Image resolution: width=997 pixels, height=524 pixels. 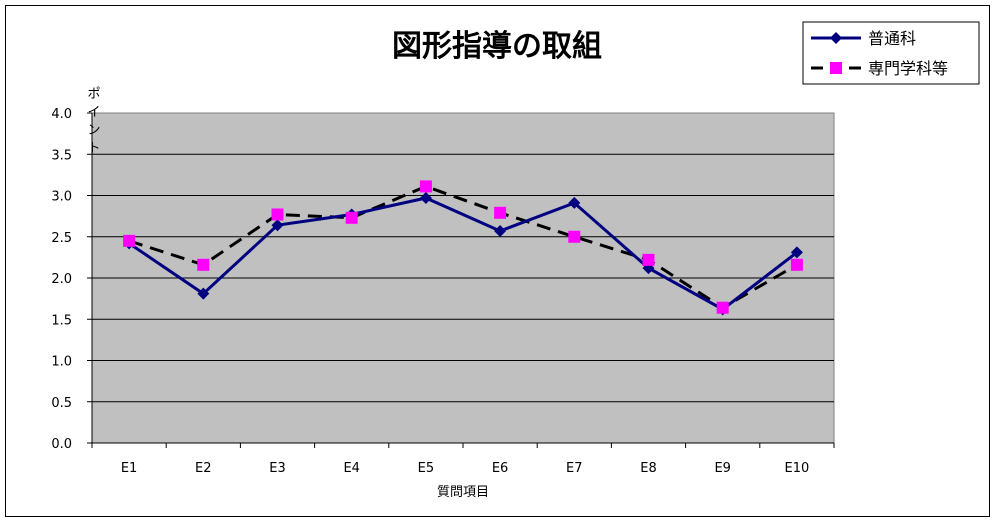 What do you see at coordinates (61, 444) in the screenshot?
I see `y-tick-label: 0.0` at bounding box center [61, 444].